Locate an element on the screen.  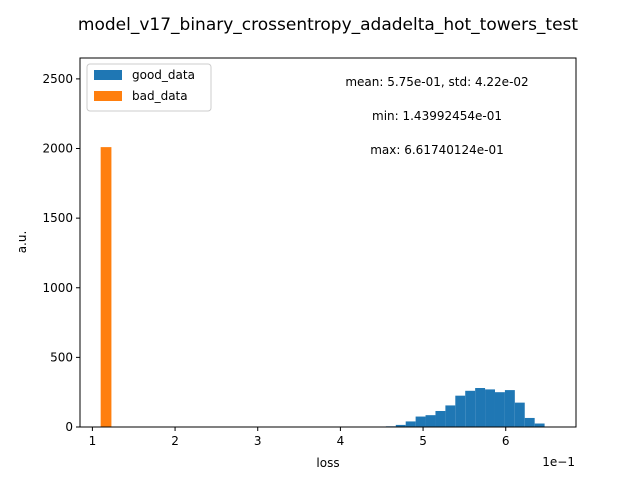
stat-annotation: max: 6.61740124e-01 is located at coordinates (437, 150).